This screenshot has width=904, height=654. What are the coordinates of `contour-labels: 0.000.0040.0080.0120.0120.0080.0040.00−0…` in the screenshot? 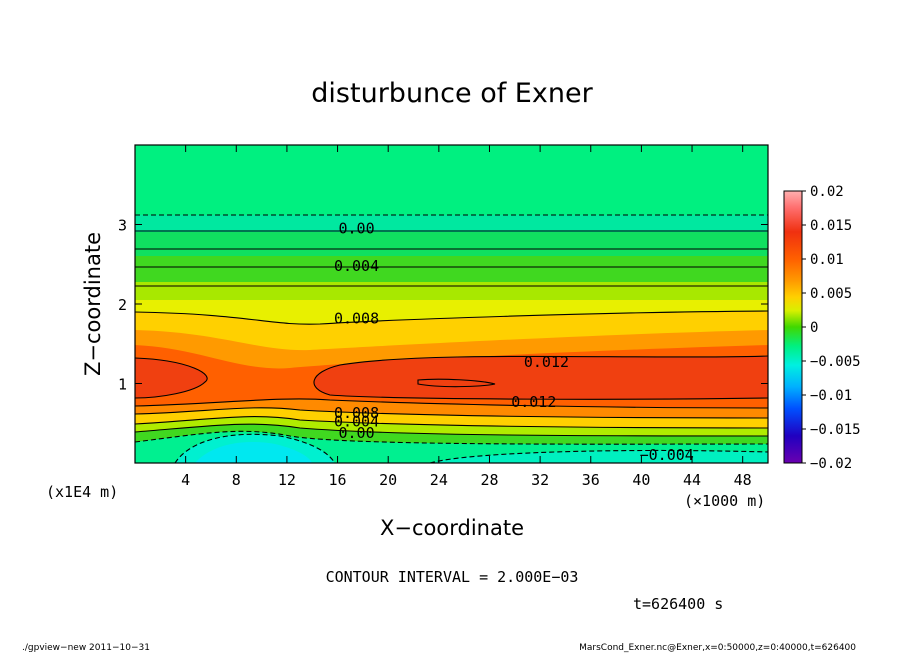 It's located at (514, 341).